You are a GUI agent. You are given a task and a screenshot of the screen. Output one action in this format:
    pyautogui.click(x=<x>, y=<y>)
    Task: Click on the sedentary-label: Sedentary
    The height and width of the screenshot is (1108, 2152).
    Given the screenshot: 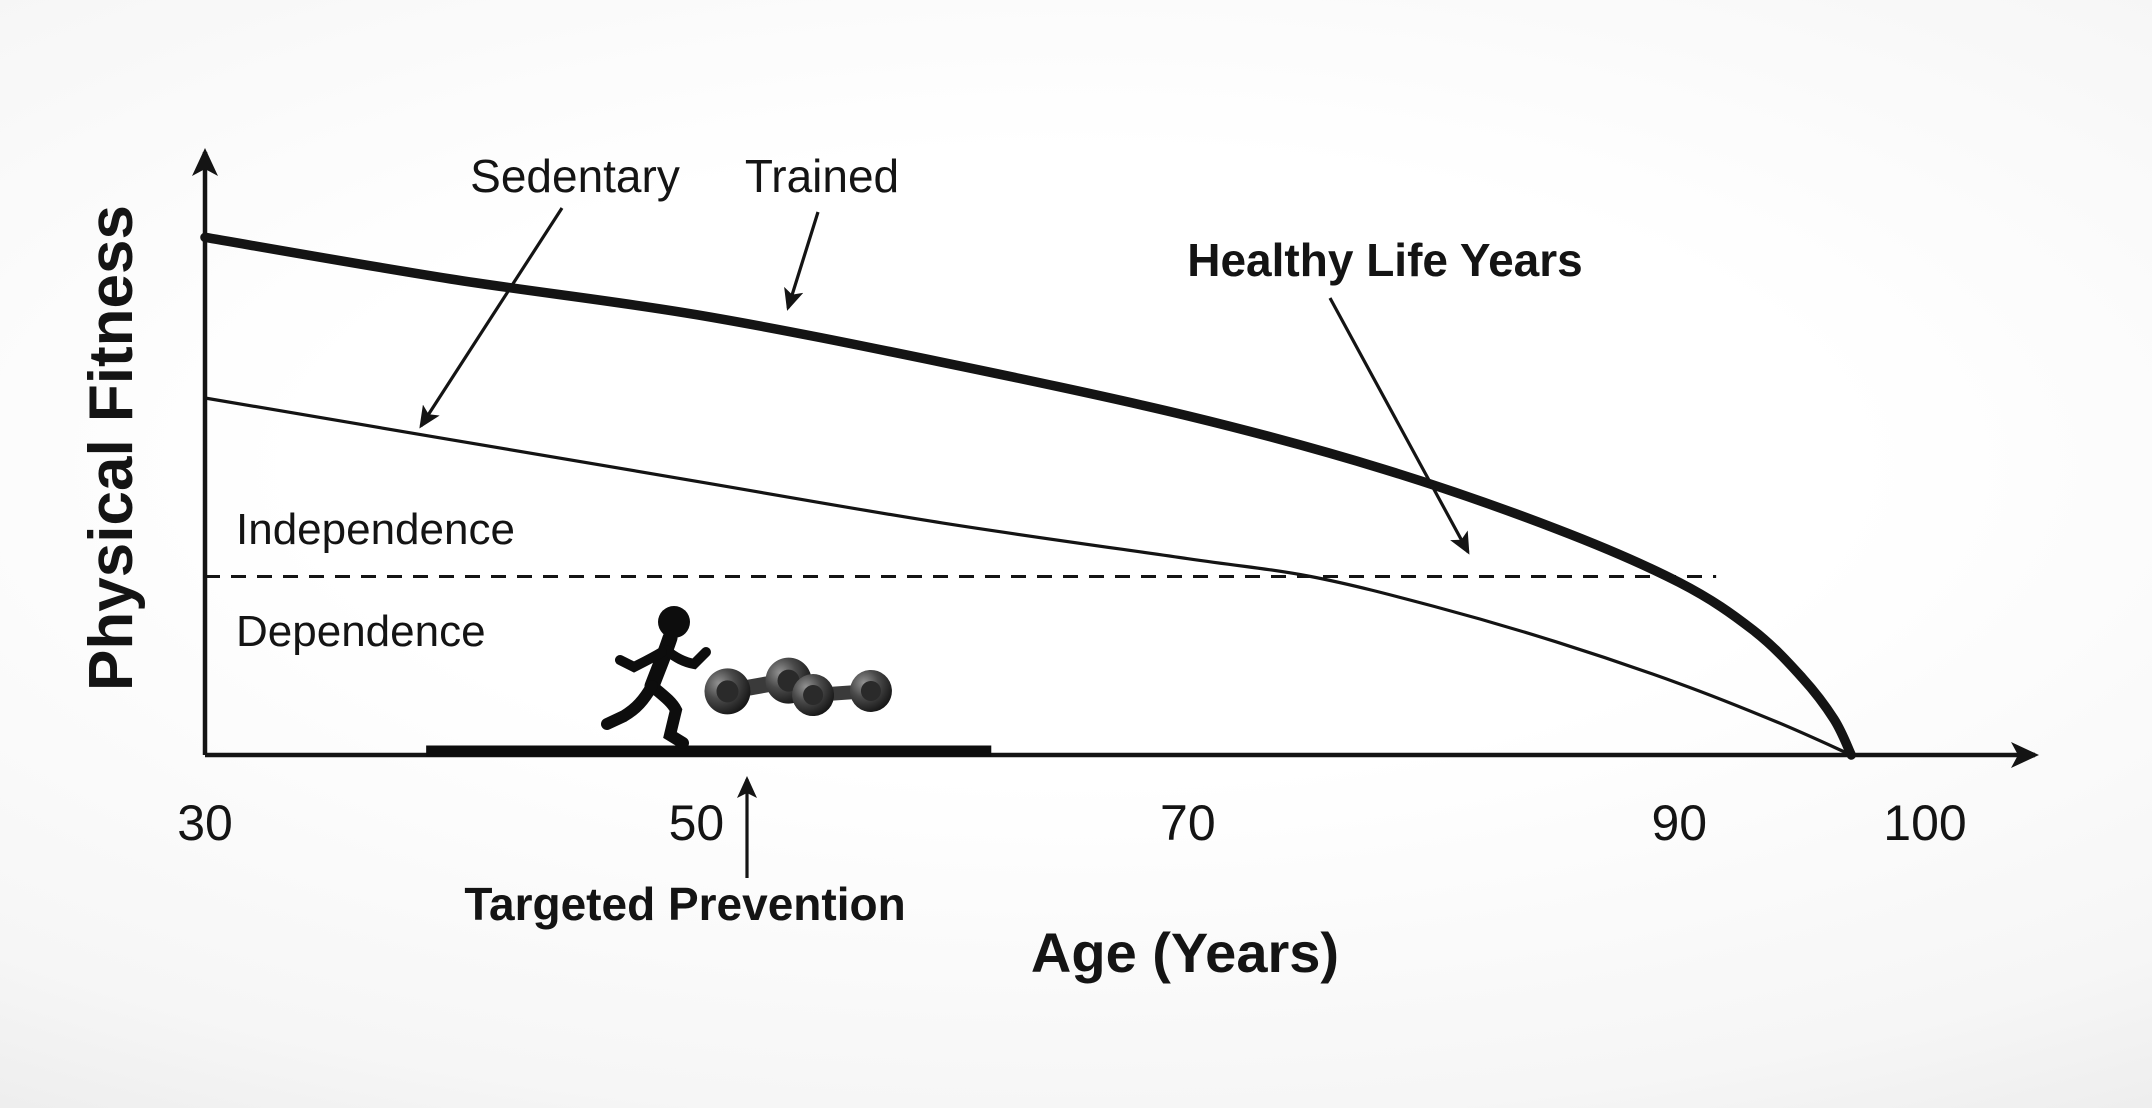 What is the action you would take?
    pyautogui.click(x=575, y=176)
    